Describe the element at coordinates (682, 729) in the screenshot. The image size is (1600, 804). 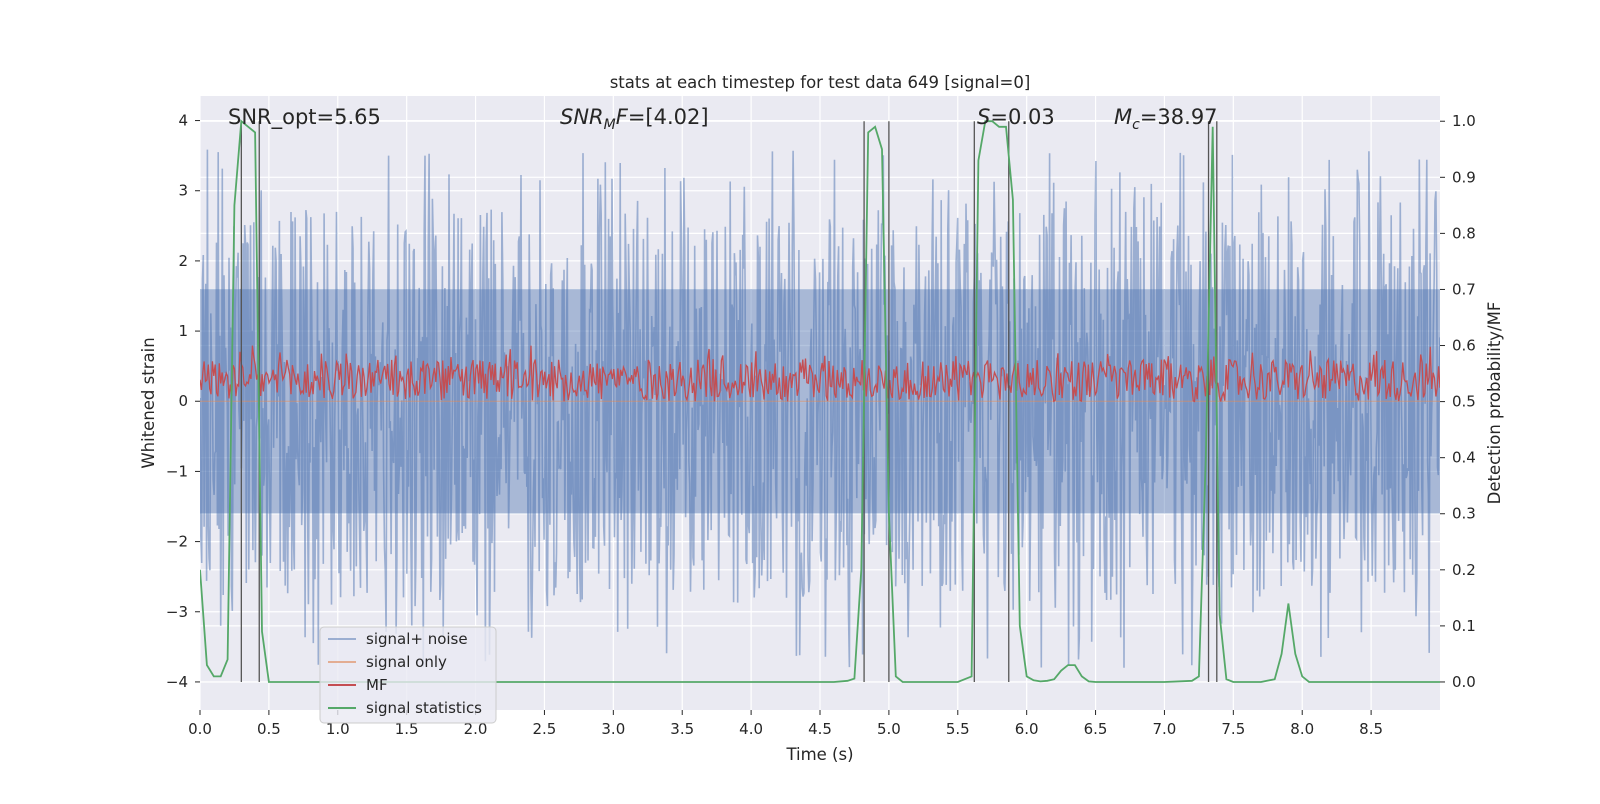
I see `x-tick-label: 3.5` at that location.